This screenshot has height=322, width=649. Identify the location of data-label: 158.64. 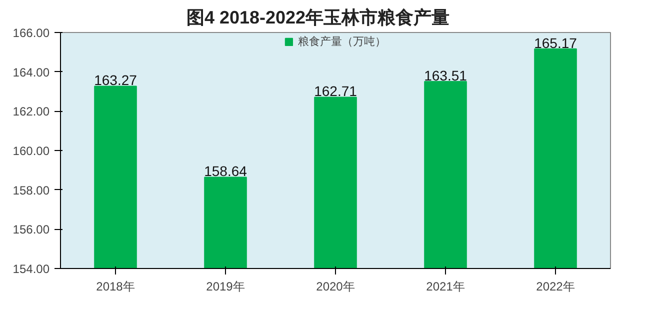
(226, 171).